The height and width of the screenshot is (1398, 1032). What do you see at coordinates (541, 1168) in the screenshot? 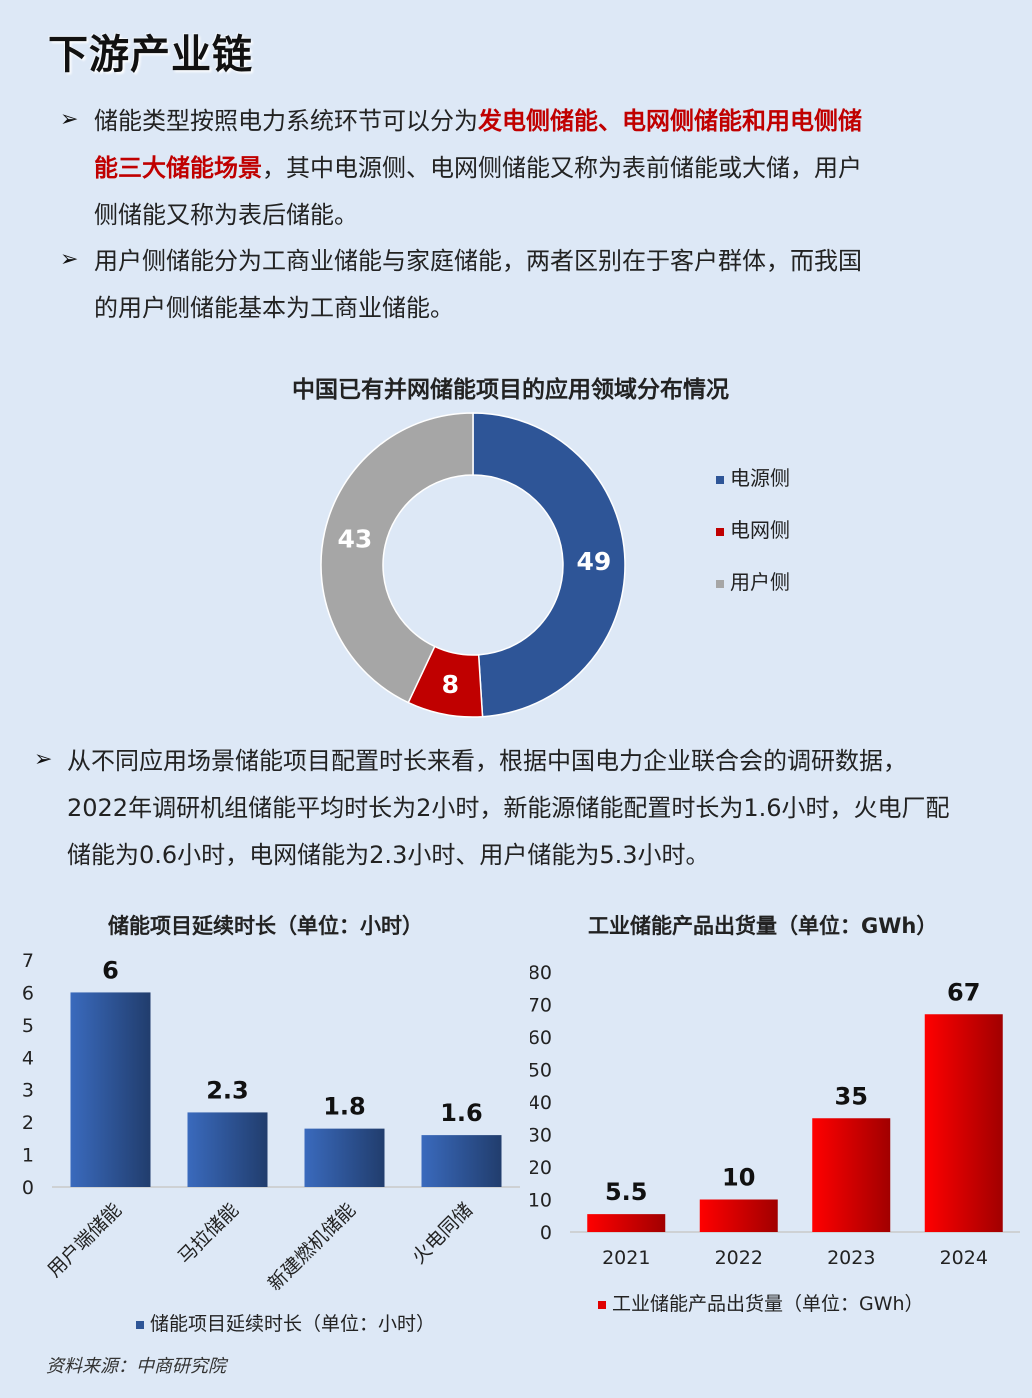
I see `y-tick-label: 20` at bounding box center [541, 1168].